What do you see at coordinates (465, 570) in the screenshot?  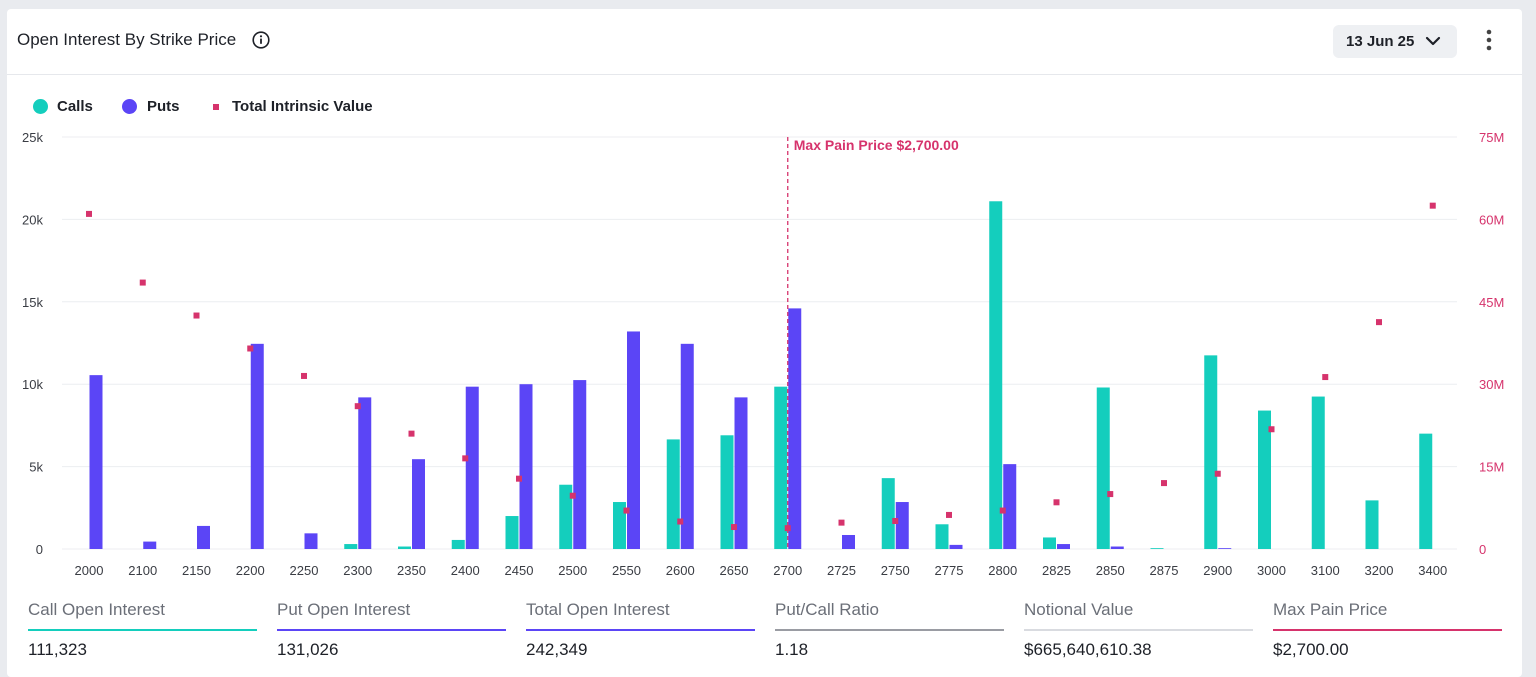 I see `x-tick-label: 2400` at bounding box center [465, 570].